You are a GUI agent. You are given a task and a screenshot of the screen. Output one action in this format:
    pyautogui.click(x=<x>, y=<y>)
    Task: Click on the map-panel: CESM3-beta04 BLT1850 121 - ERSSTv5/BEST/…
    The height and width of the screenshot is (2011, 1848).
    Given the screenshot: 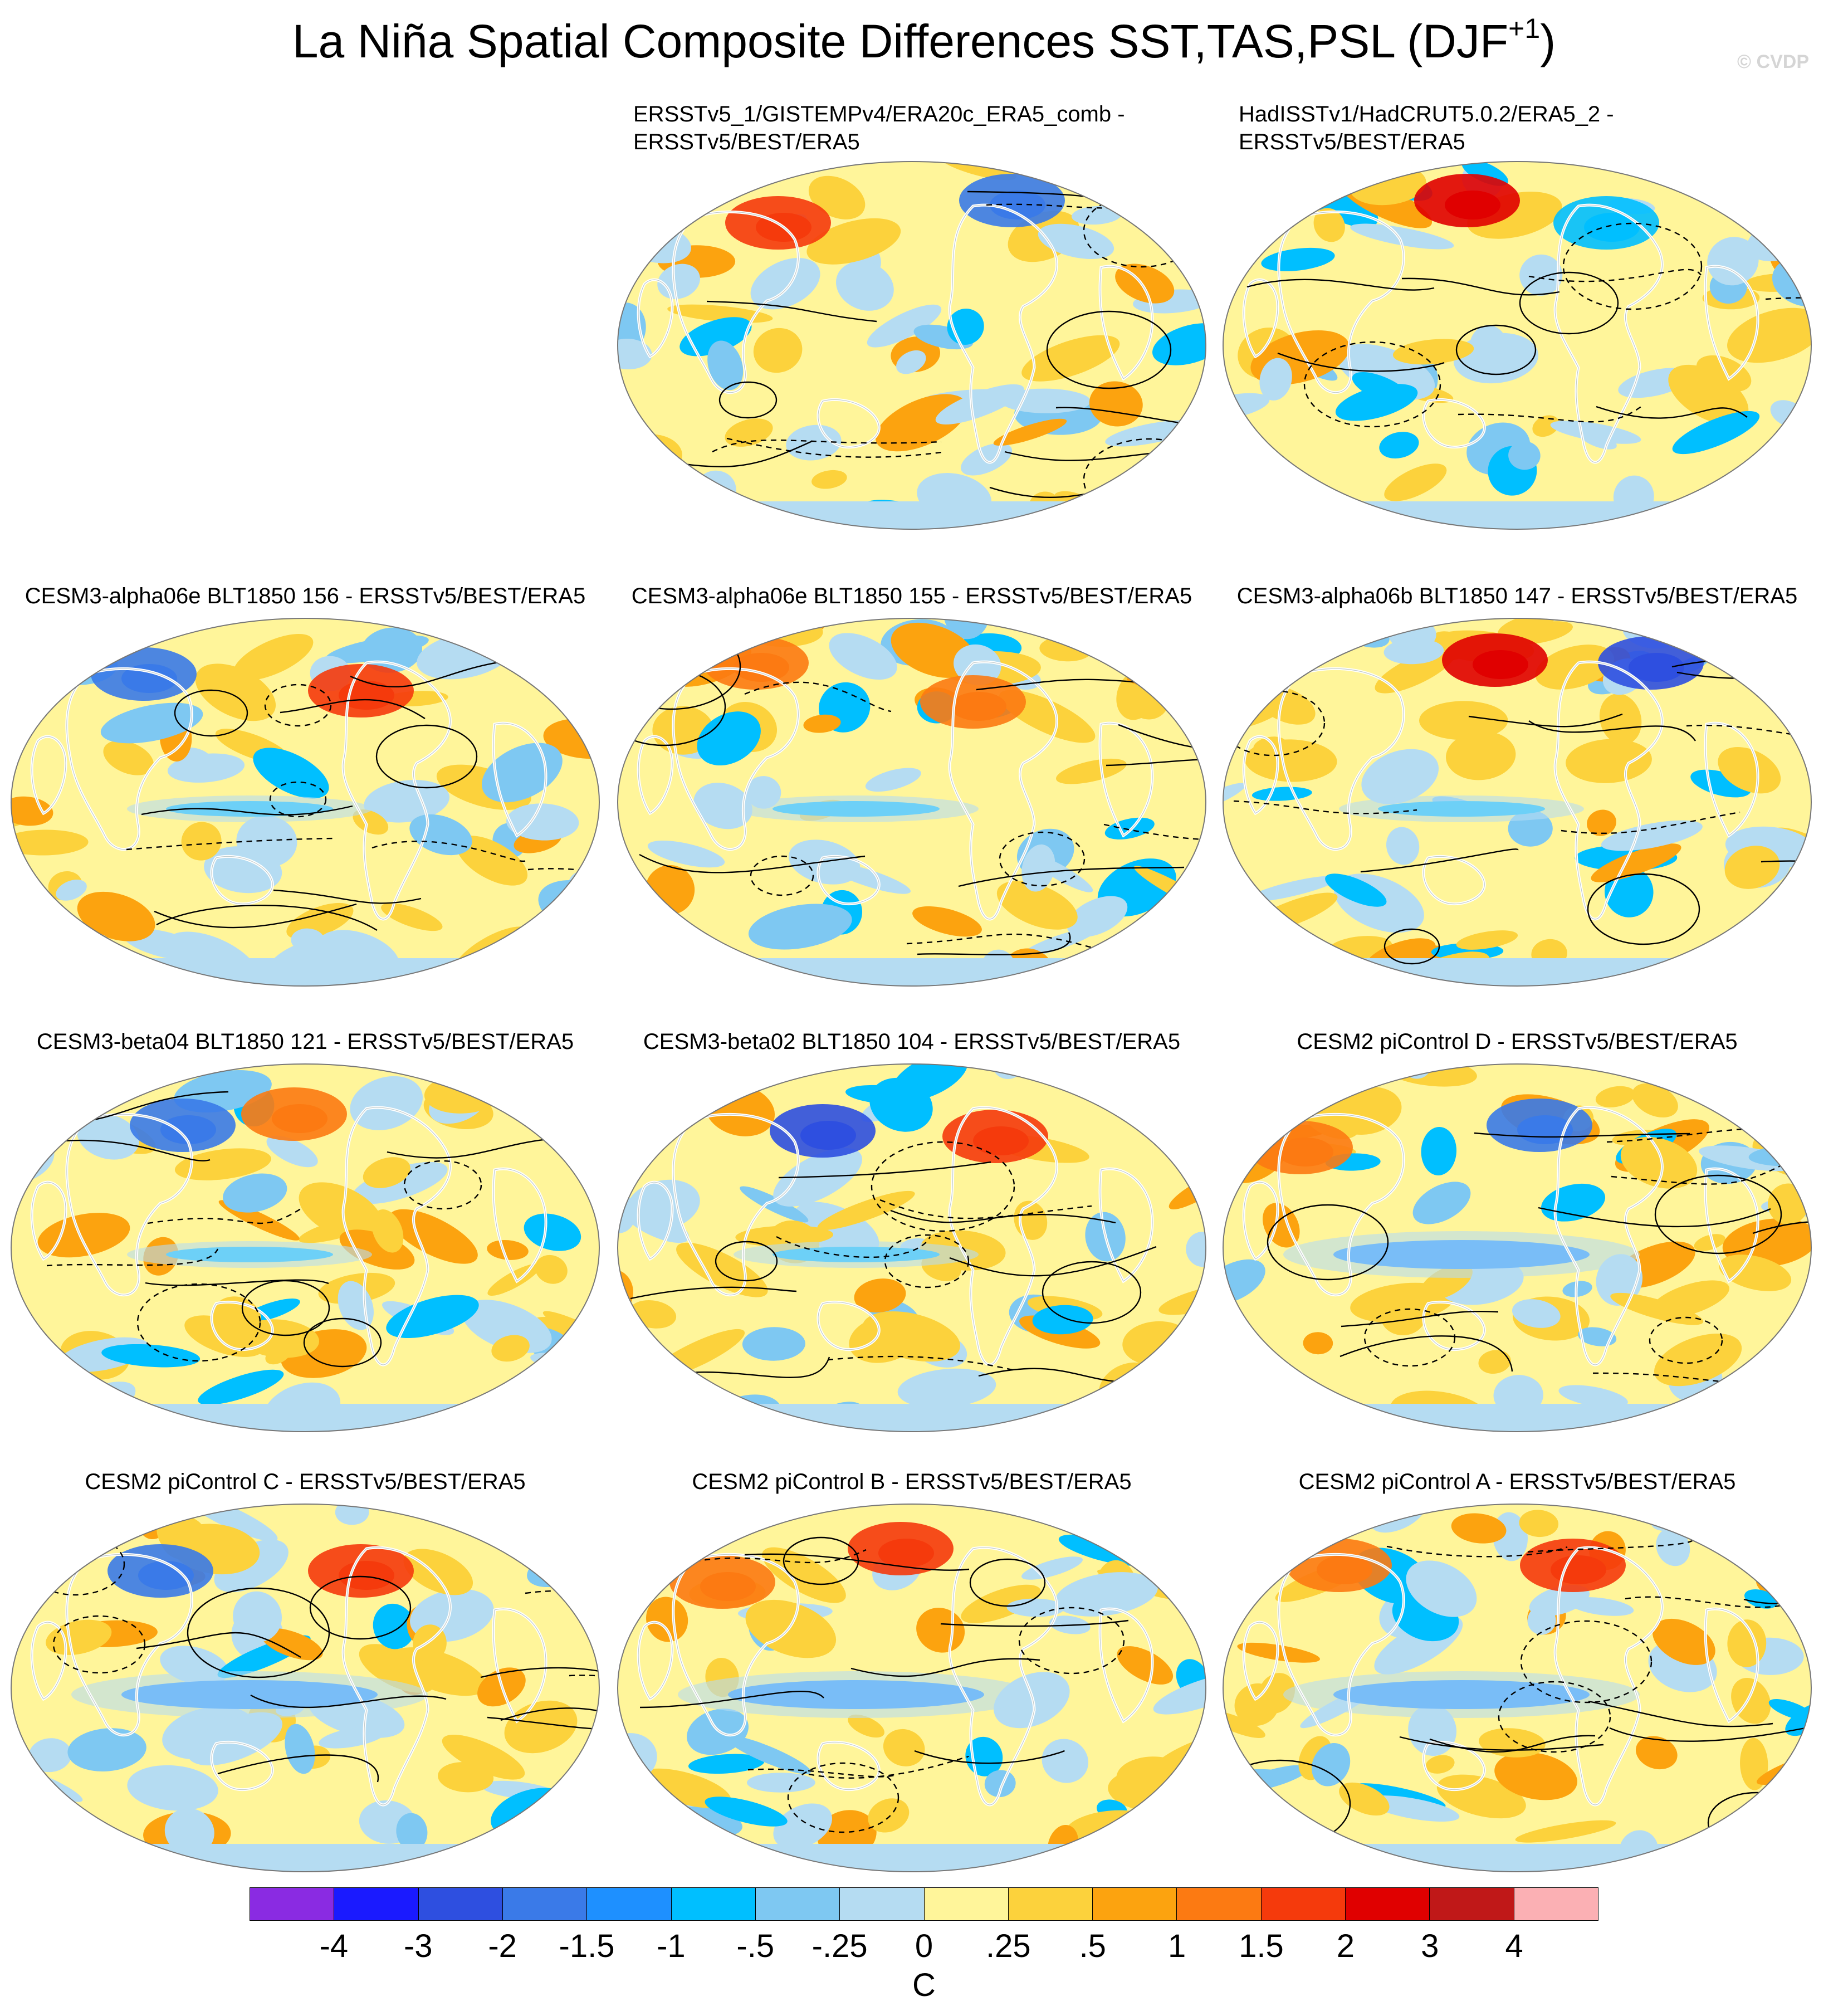 What is the action you would take?
    pyautogui.click(x=305, y=1217)
    